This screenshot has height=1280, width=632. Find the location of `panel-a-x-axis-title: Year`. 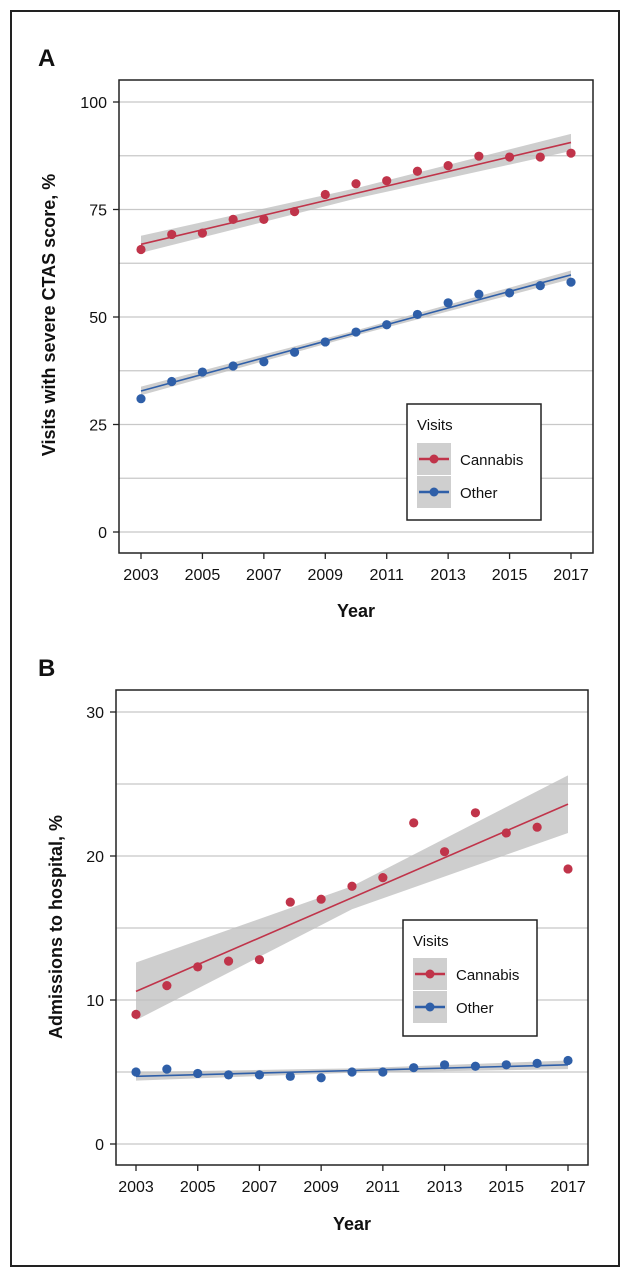

panel-a-x-axis-title: Year is located at coordinates (356, 611).